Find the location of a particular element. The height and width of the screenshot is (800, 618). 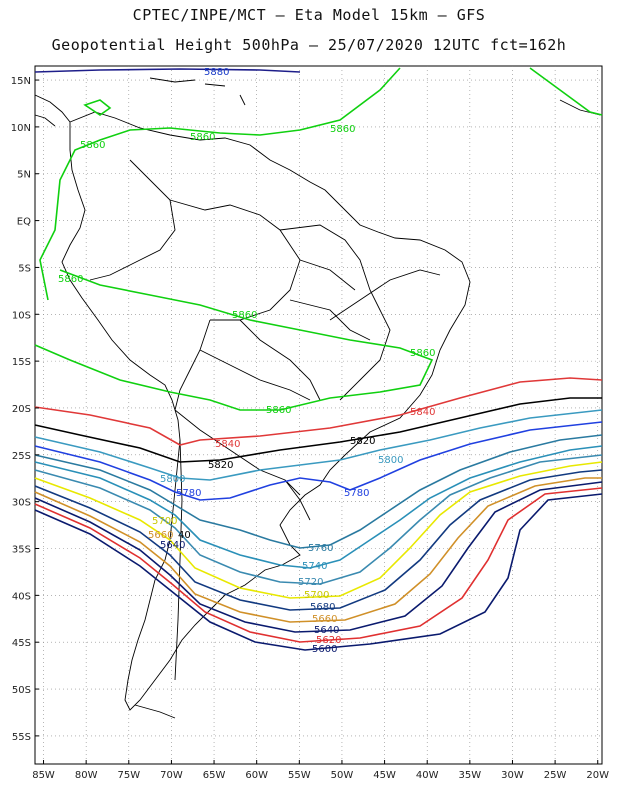

label-5860-g: 5860 is located at coordinates (278, 410).